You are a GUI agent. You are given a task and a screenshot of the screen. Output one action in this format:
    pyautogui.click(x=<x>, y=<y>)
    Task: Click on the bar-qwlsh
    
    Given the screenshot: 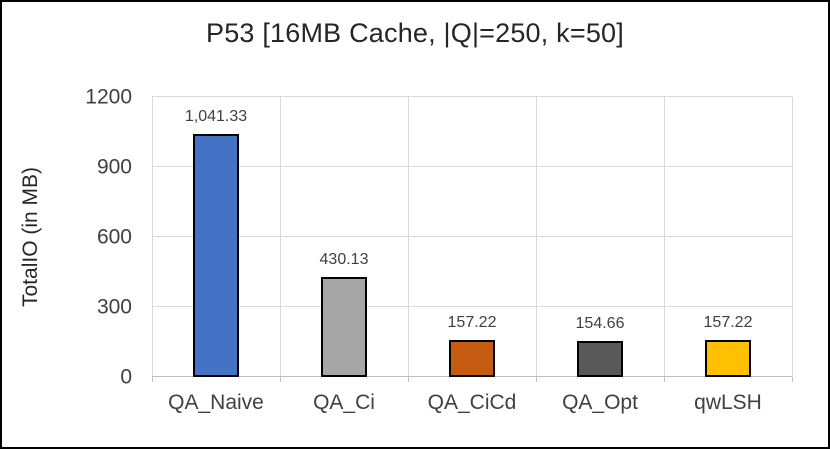 What is the action you would take?
    pyautogui.click(x=728, y=358)
    